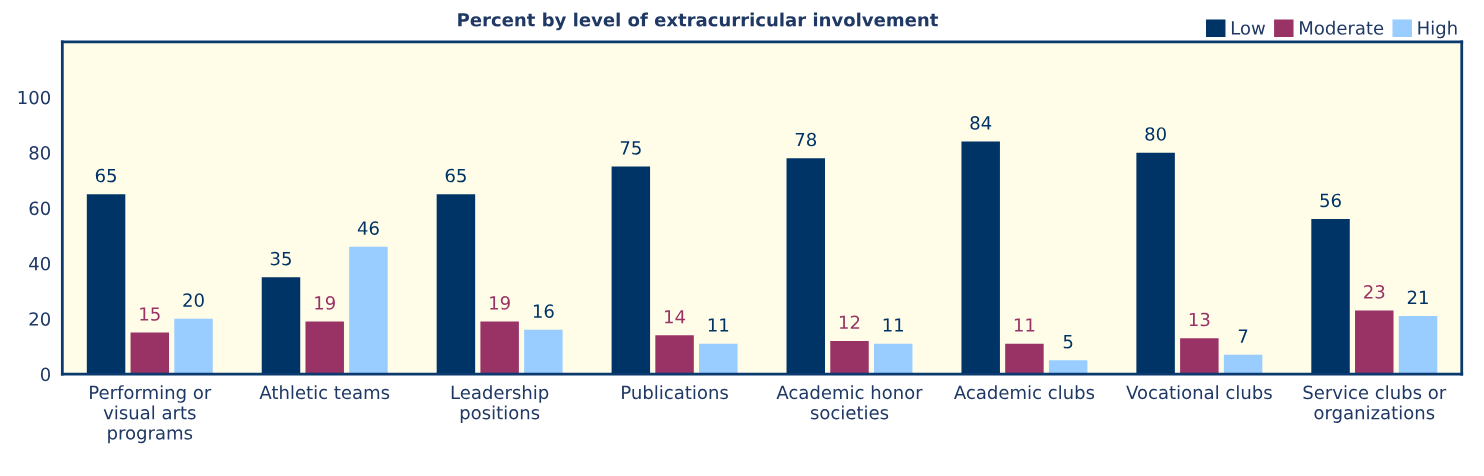  I want to click on x-tick-label: Service clubs or organizations, so click(1375, 404).